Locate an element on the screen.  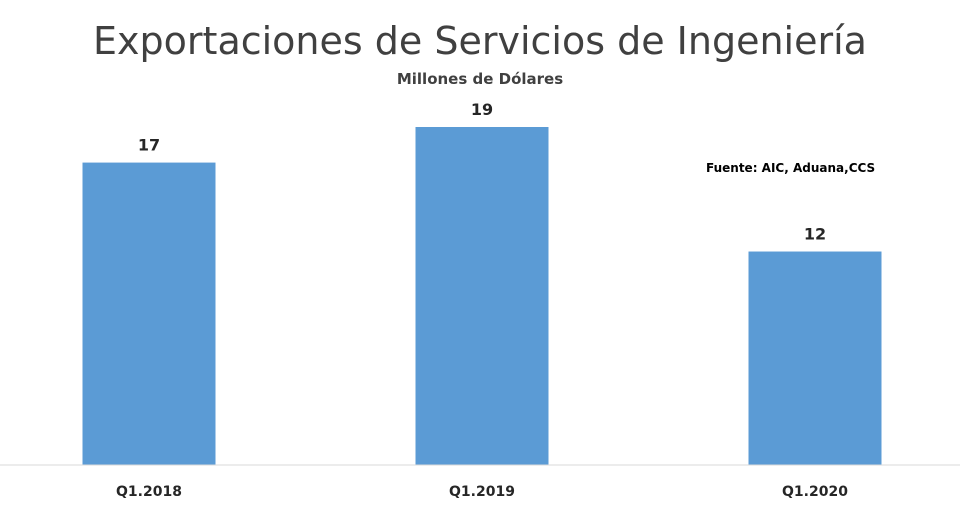
bar-q1-2019 is located at coordinates (482, 296).